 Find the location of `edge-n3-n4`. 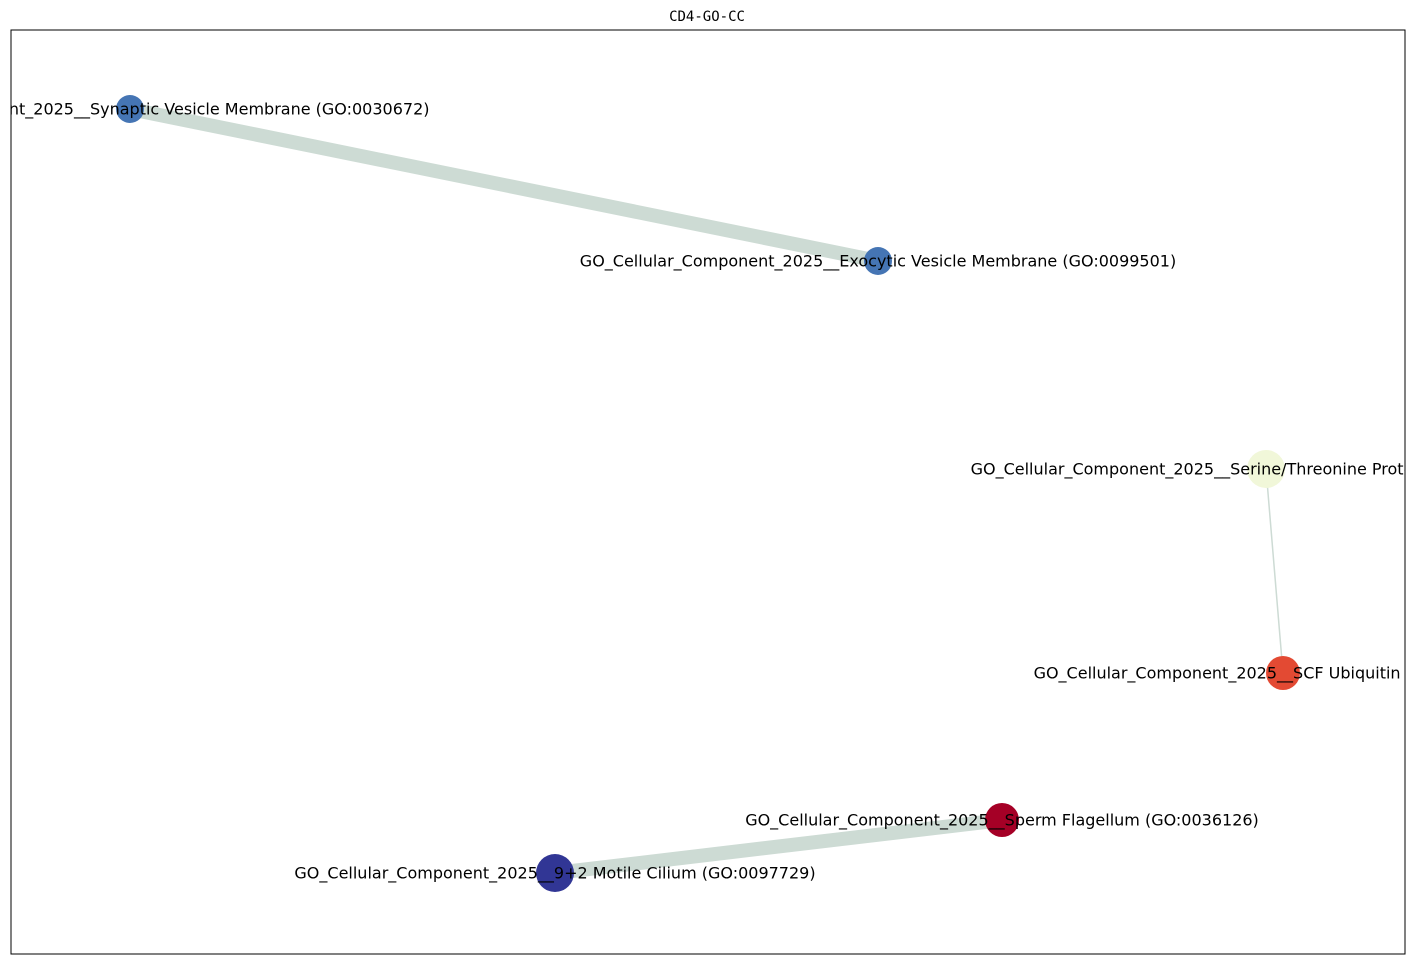

edge-n3-n4 is located at coordinates (1274, 571).